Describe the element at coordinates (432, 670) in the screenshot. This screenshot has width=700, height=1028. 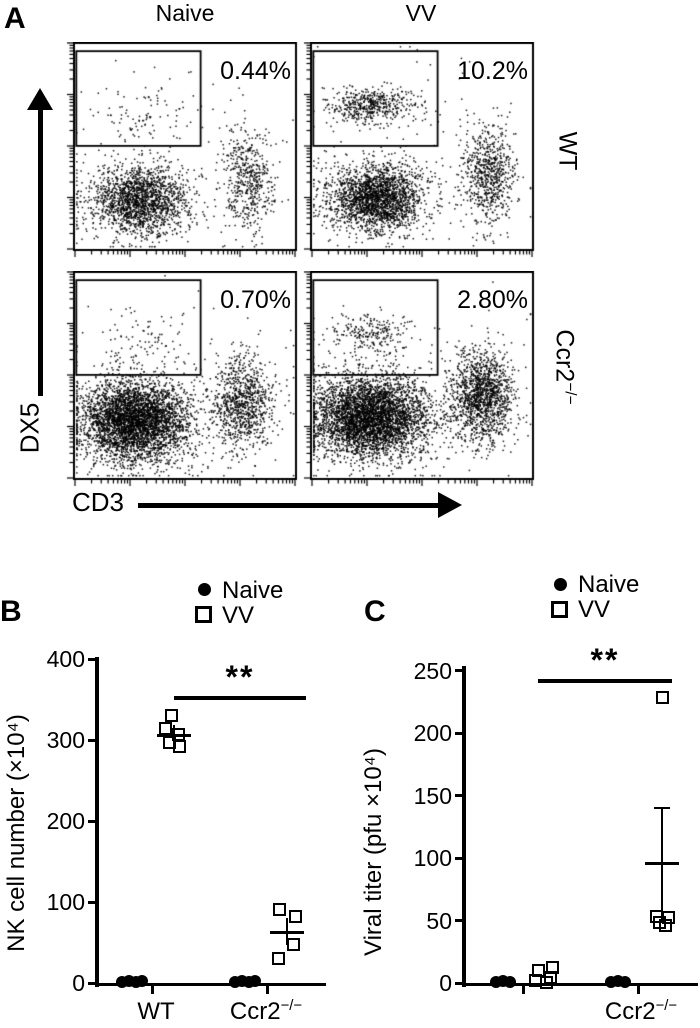
I see `panel-c-y-tick-label: 250` at that location.